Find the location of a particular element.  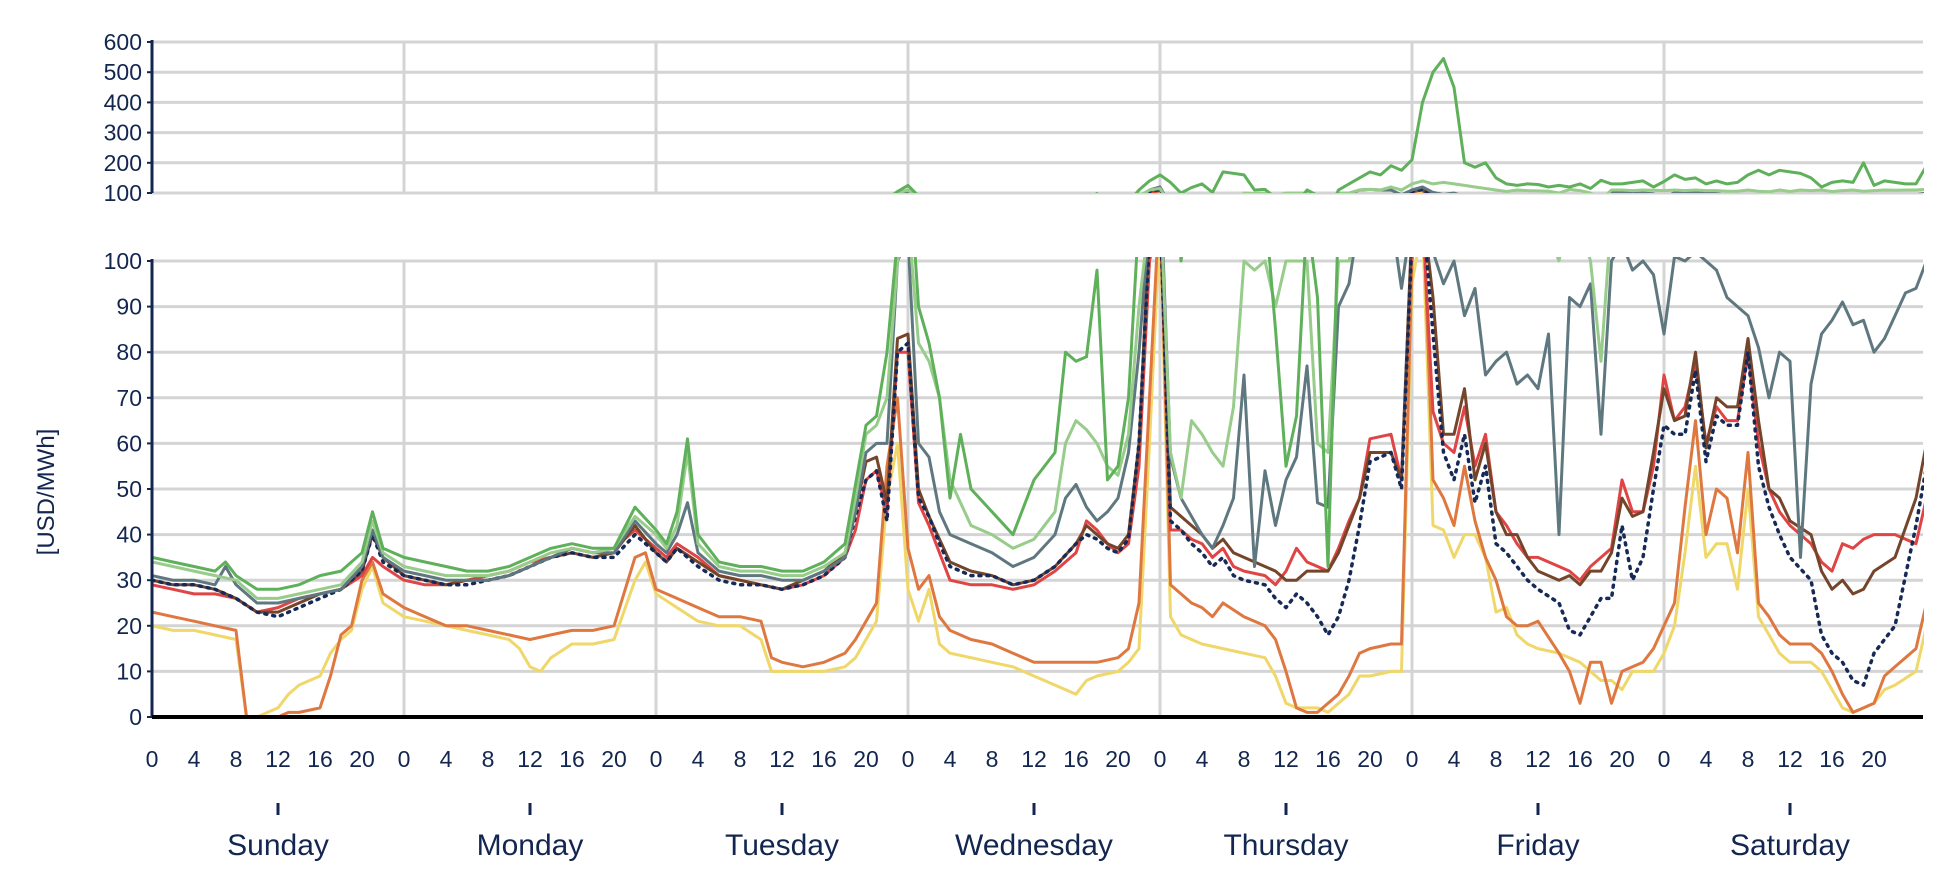

bottom-y-tick-label: 20 is located at coordinates (129, 626).